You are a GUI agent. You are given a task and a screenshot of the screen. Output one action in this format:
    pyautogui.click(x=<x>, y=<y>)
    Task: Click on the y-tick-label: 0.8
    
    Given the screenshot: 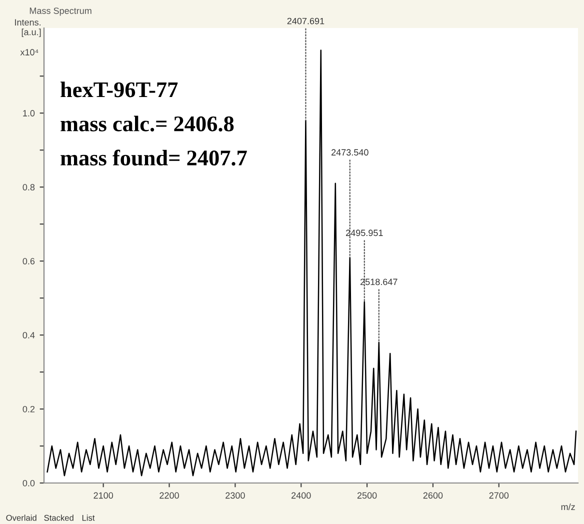 What is the action you would take?
    pyautogui.click(x=28, y=187)
    